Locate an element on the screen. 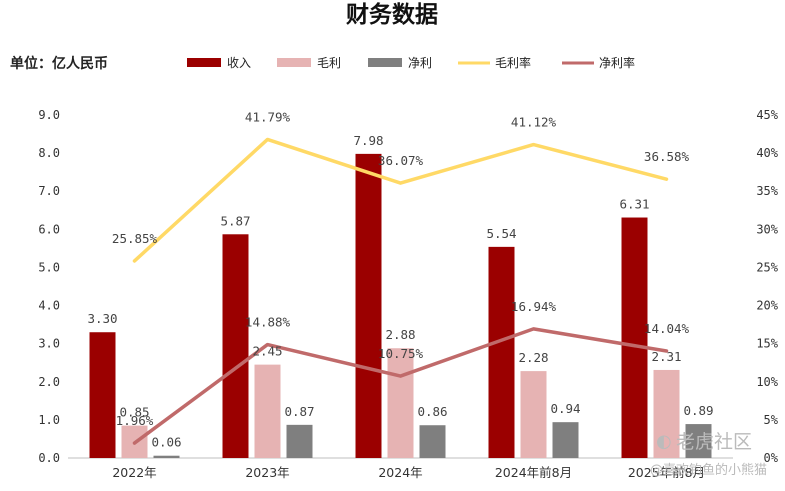  bar-value-label: 2.88 is located at coordinates (400, 334).